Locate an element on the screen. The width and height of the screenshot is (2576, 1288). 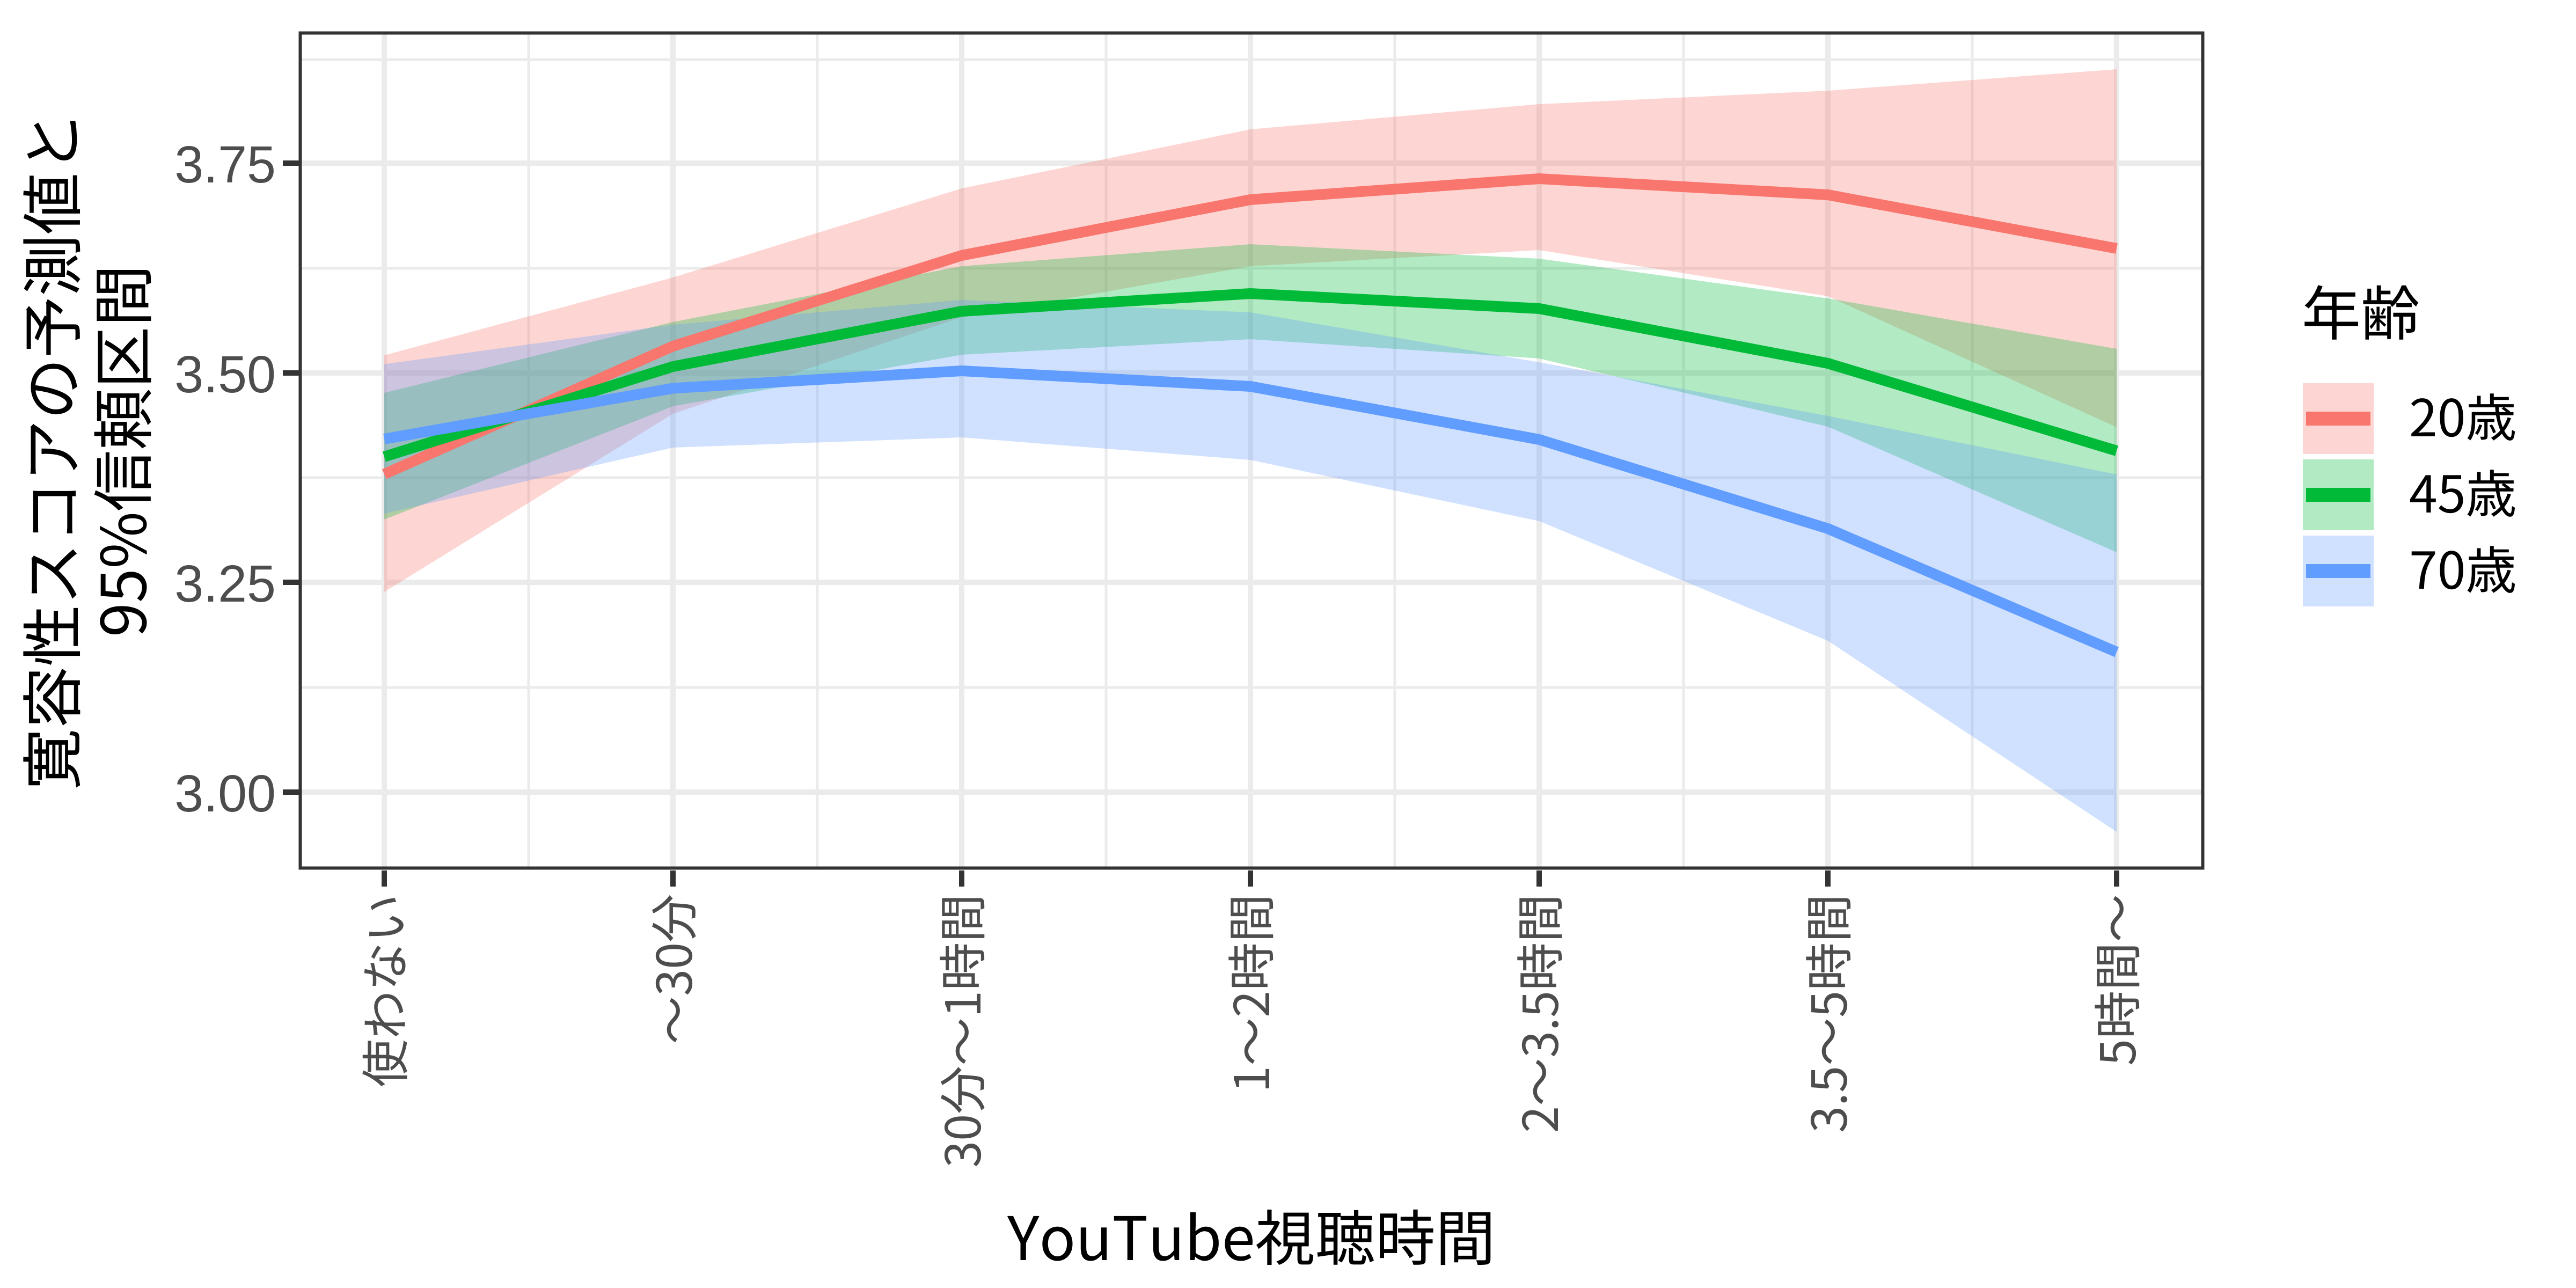
svg-text: 3.50 is located at coordinates (225, 374).